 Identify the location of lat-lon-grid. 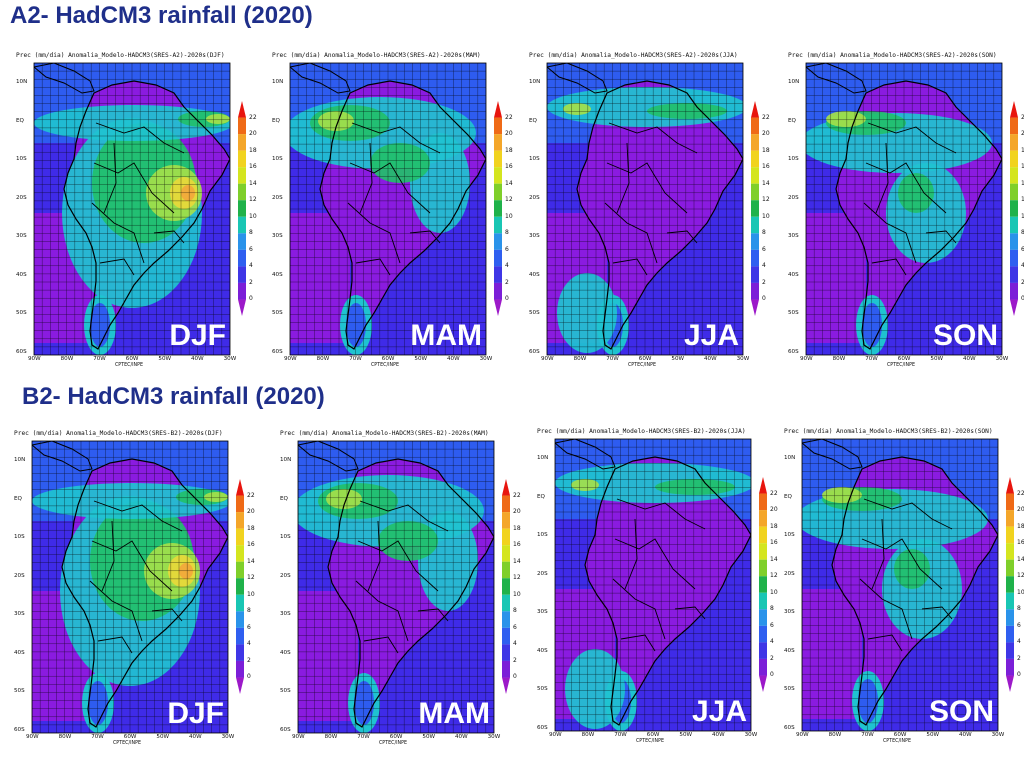
(396, 587).